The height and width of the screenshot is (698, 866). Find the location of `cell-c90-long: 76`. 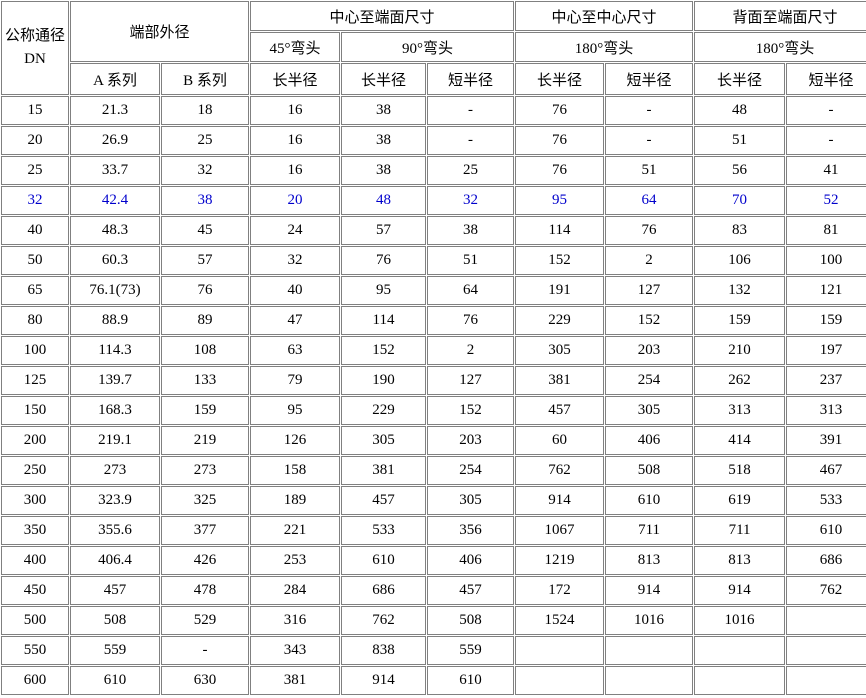

cell-c90-long: 76 is located at coordinates (384, 260).